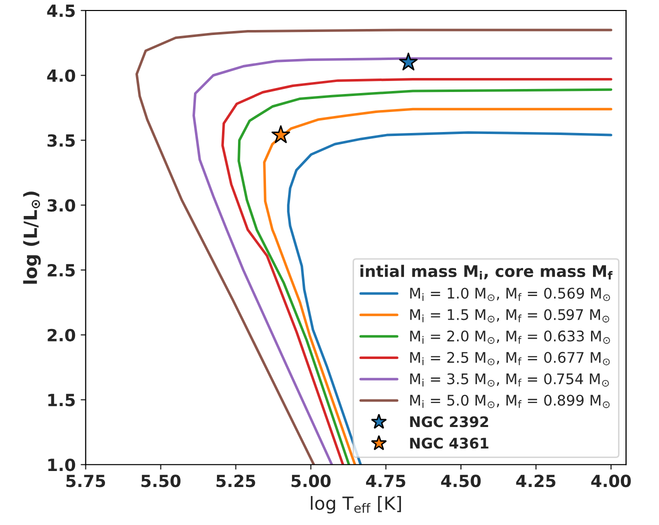 This screenshot has width=659, height=525. What do you see at coordinates (61, 400) in the screenshot?
I see `y-tick-label: 1.5` at bounding box center [61, 400].